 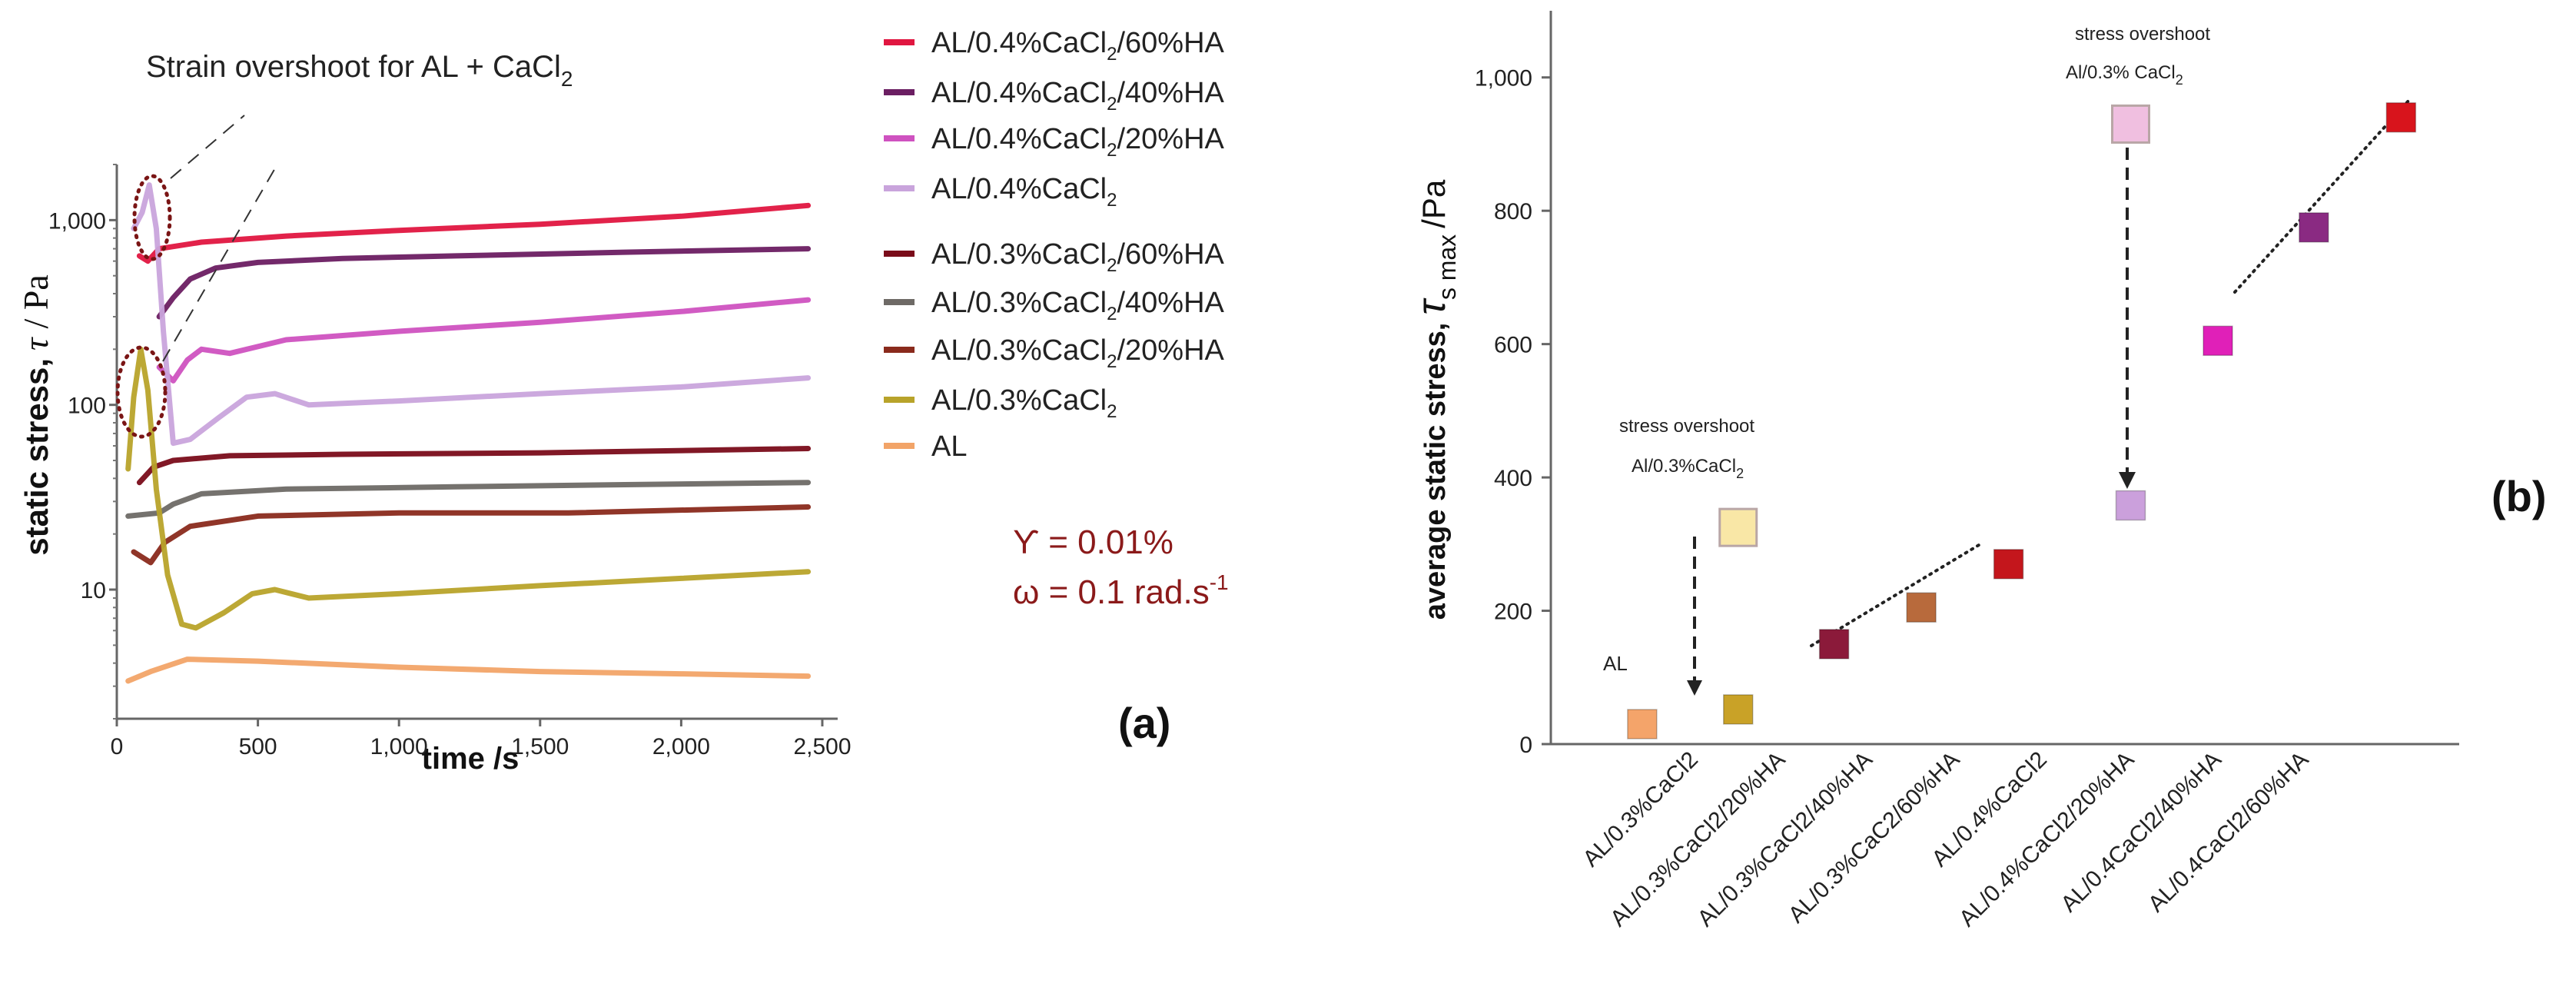 What do you see at coordinates (540, 746) in the screenshot?
I see `panel-a-x-tick-label-3: 1,500` at bounding box center [540, 746].